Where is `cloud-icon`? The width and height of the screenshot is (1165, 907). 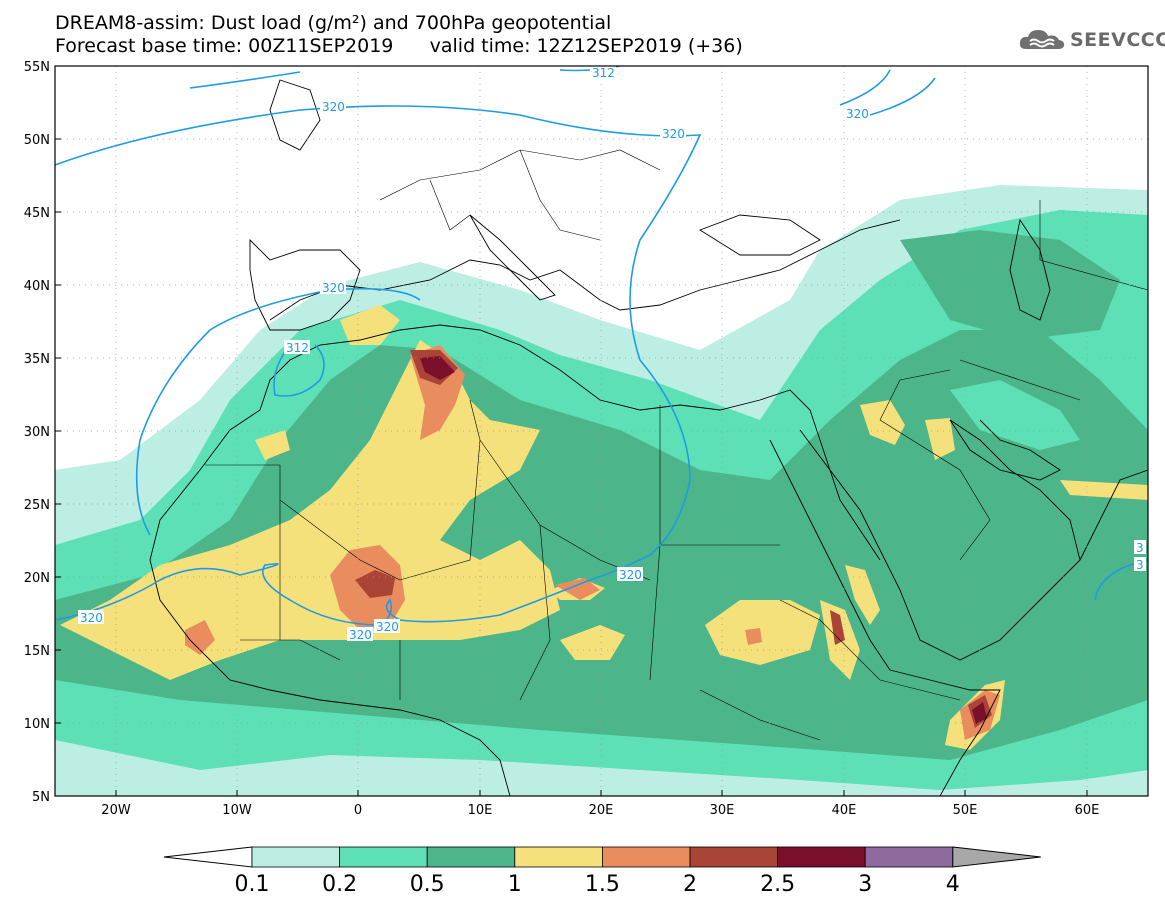 cloud-icon is located at coordinates (1042, 39).